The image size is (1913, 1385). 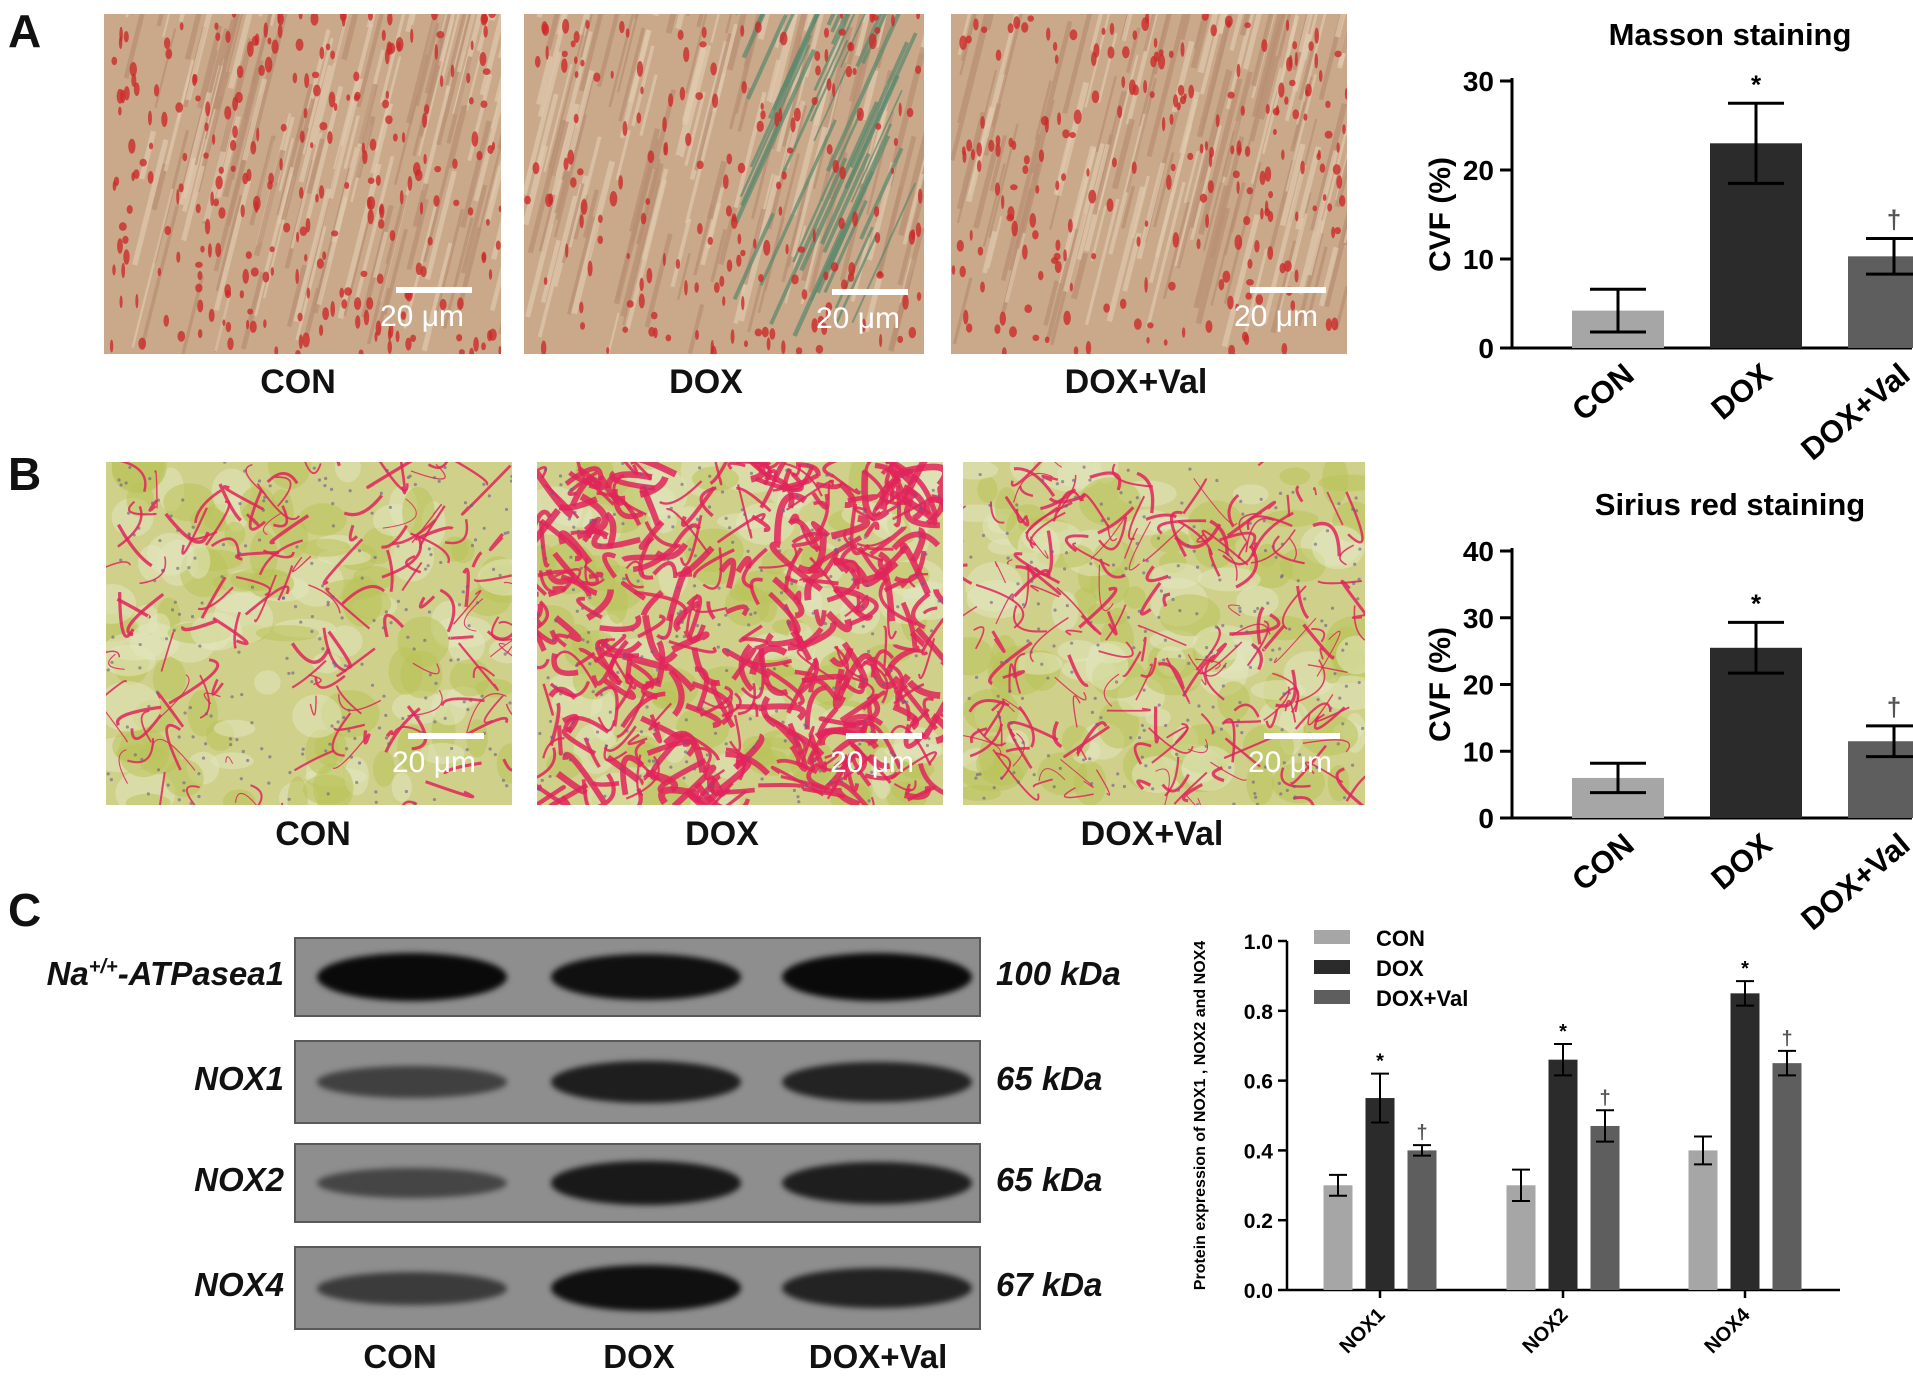 What do you see at coordinates (142, 1180) in the screenshot?
I see `blot-protein-label: NOX2` at bounding box center [142, 1180].